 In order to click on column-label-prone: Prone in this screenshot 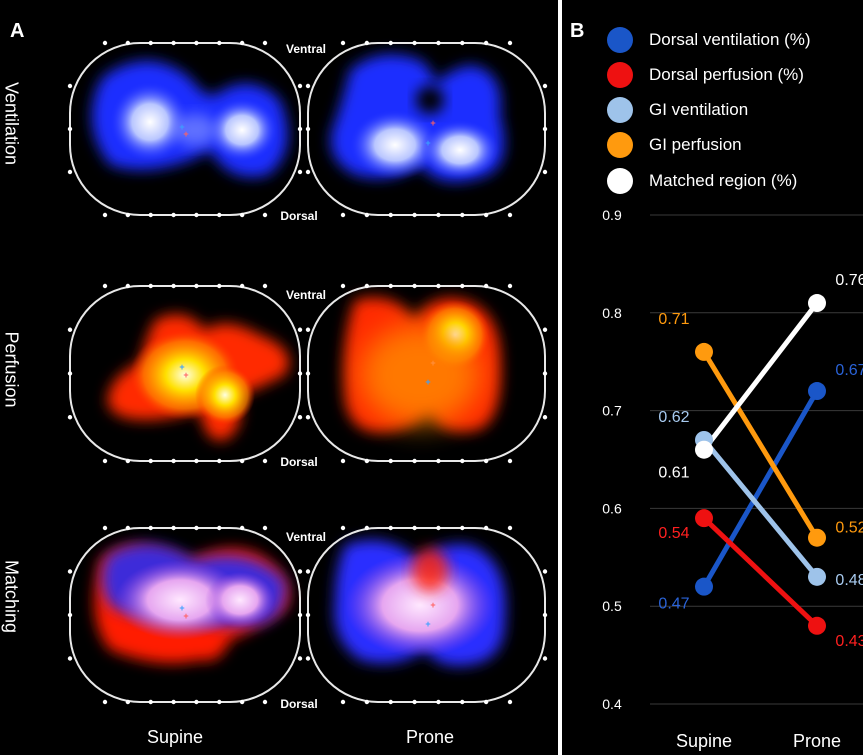, I will do `click(430, 737)`.